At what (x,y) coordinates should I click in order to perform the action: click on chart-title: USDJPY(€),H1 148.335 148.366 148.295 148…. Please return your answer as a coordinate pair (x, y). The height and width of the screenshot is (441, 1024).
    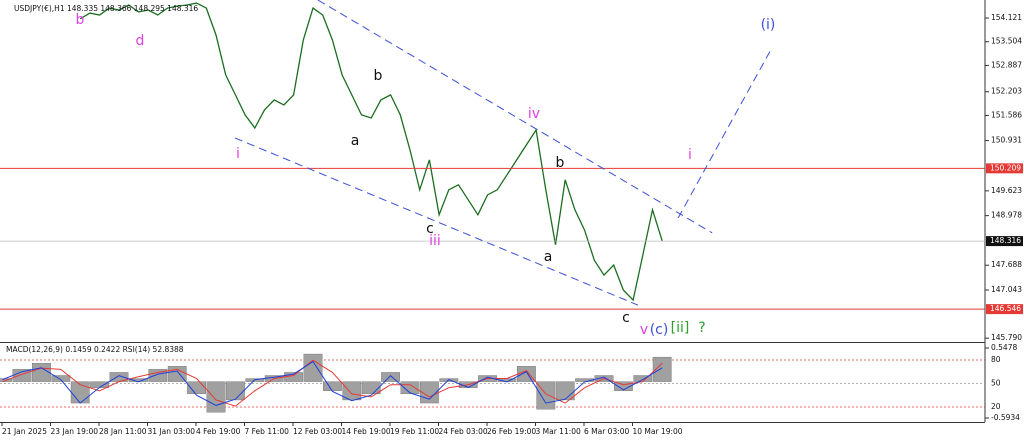
    Looking at the image, I should click on (106, 8).